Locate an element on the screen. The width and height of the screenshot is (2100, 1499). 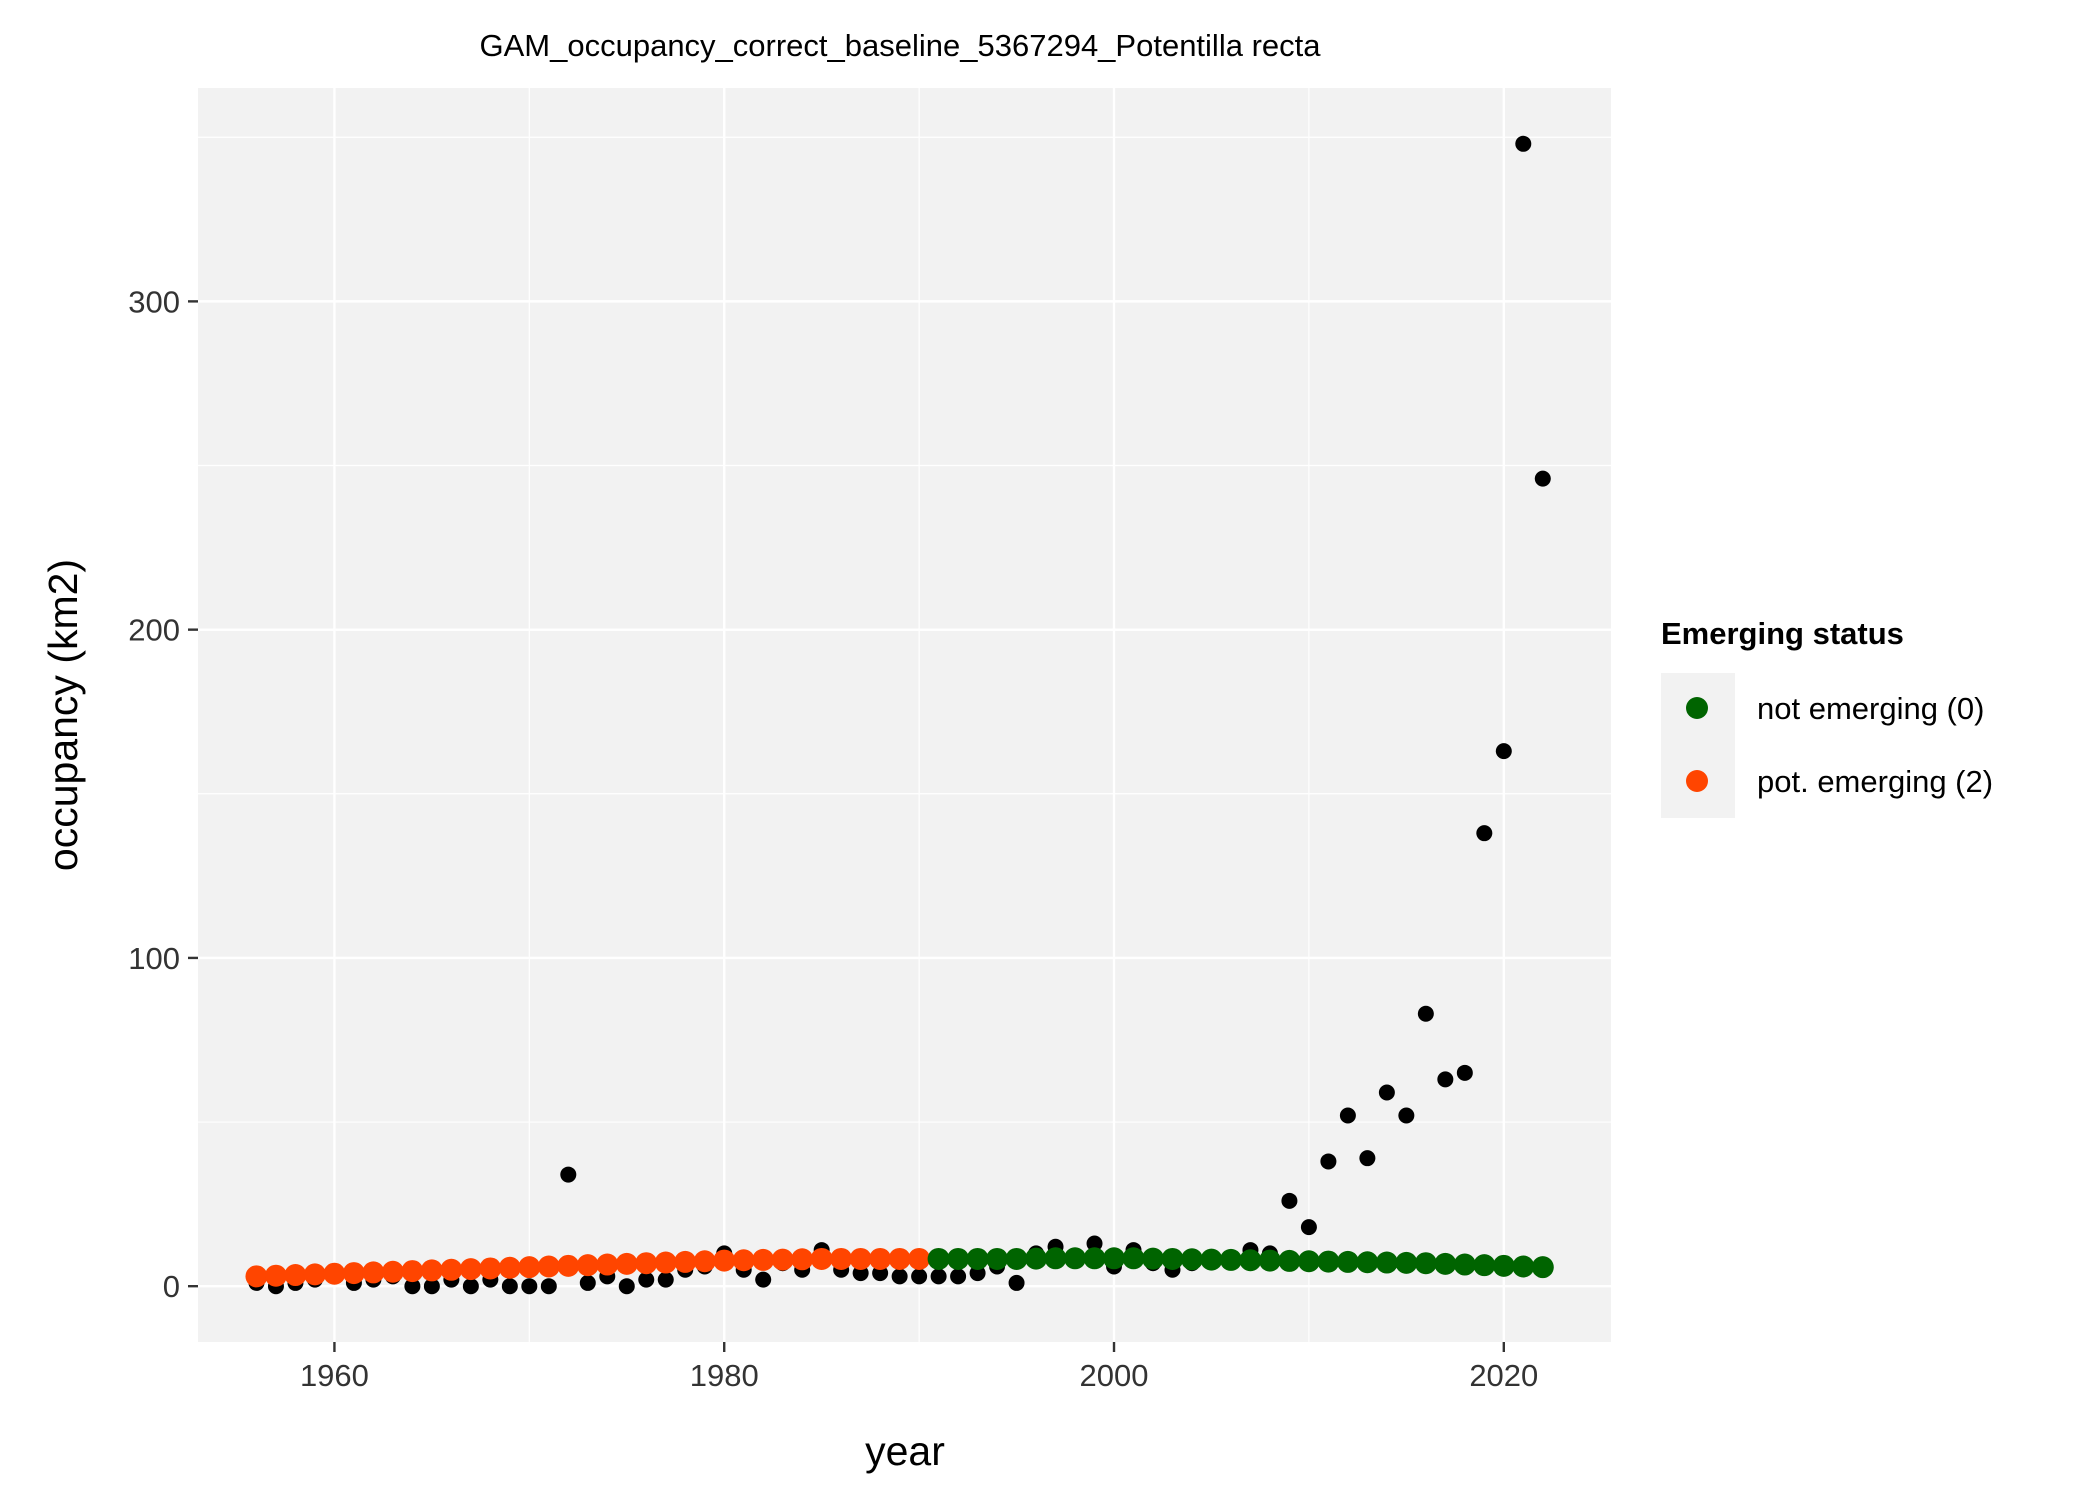
y-tick-label: 100 is located at coordinates (154, 958).